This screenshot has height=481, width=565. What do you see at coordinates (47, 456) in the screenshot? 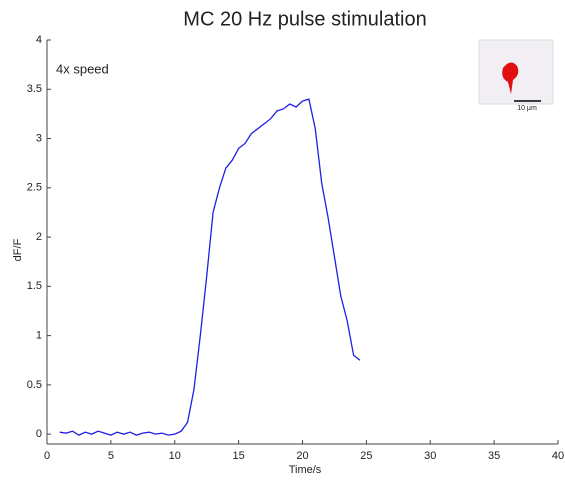
I see `x-tick-label: 0` at bounding box center [47, 456].